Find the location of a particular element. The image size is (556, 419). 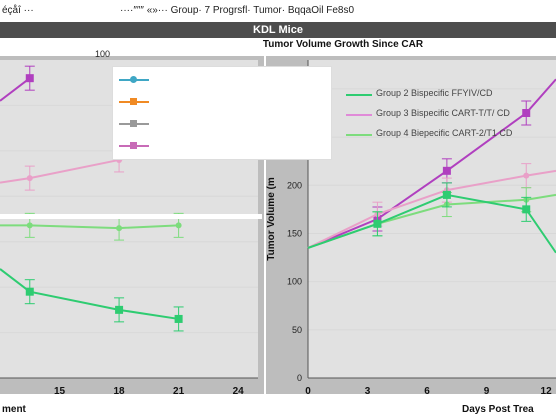

y-tick-label-1-1: 50 is located at coordinates (297, 330).